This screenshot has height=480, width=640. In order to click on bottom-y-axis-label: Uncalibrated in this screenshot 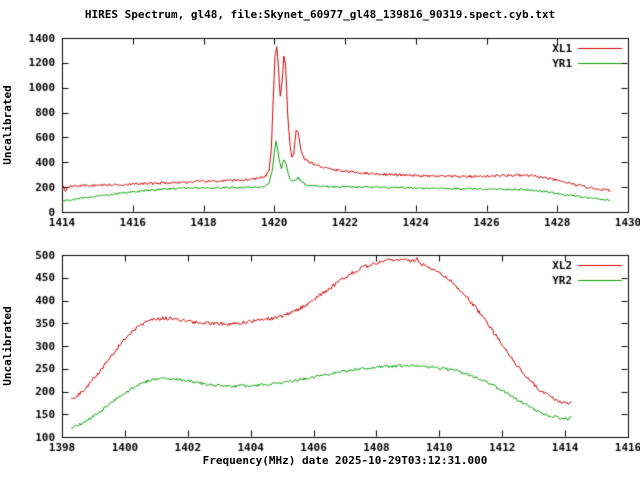, I will do `click(7, 346)`.